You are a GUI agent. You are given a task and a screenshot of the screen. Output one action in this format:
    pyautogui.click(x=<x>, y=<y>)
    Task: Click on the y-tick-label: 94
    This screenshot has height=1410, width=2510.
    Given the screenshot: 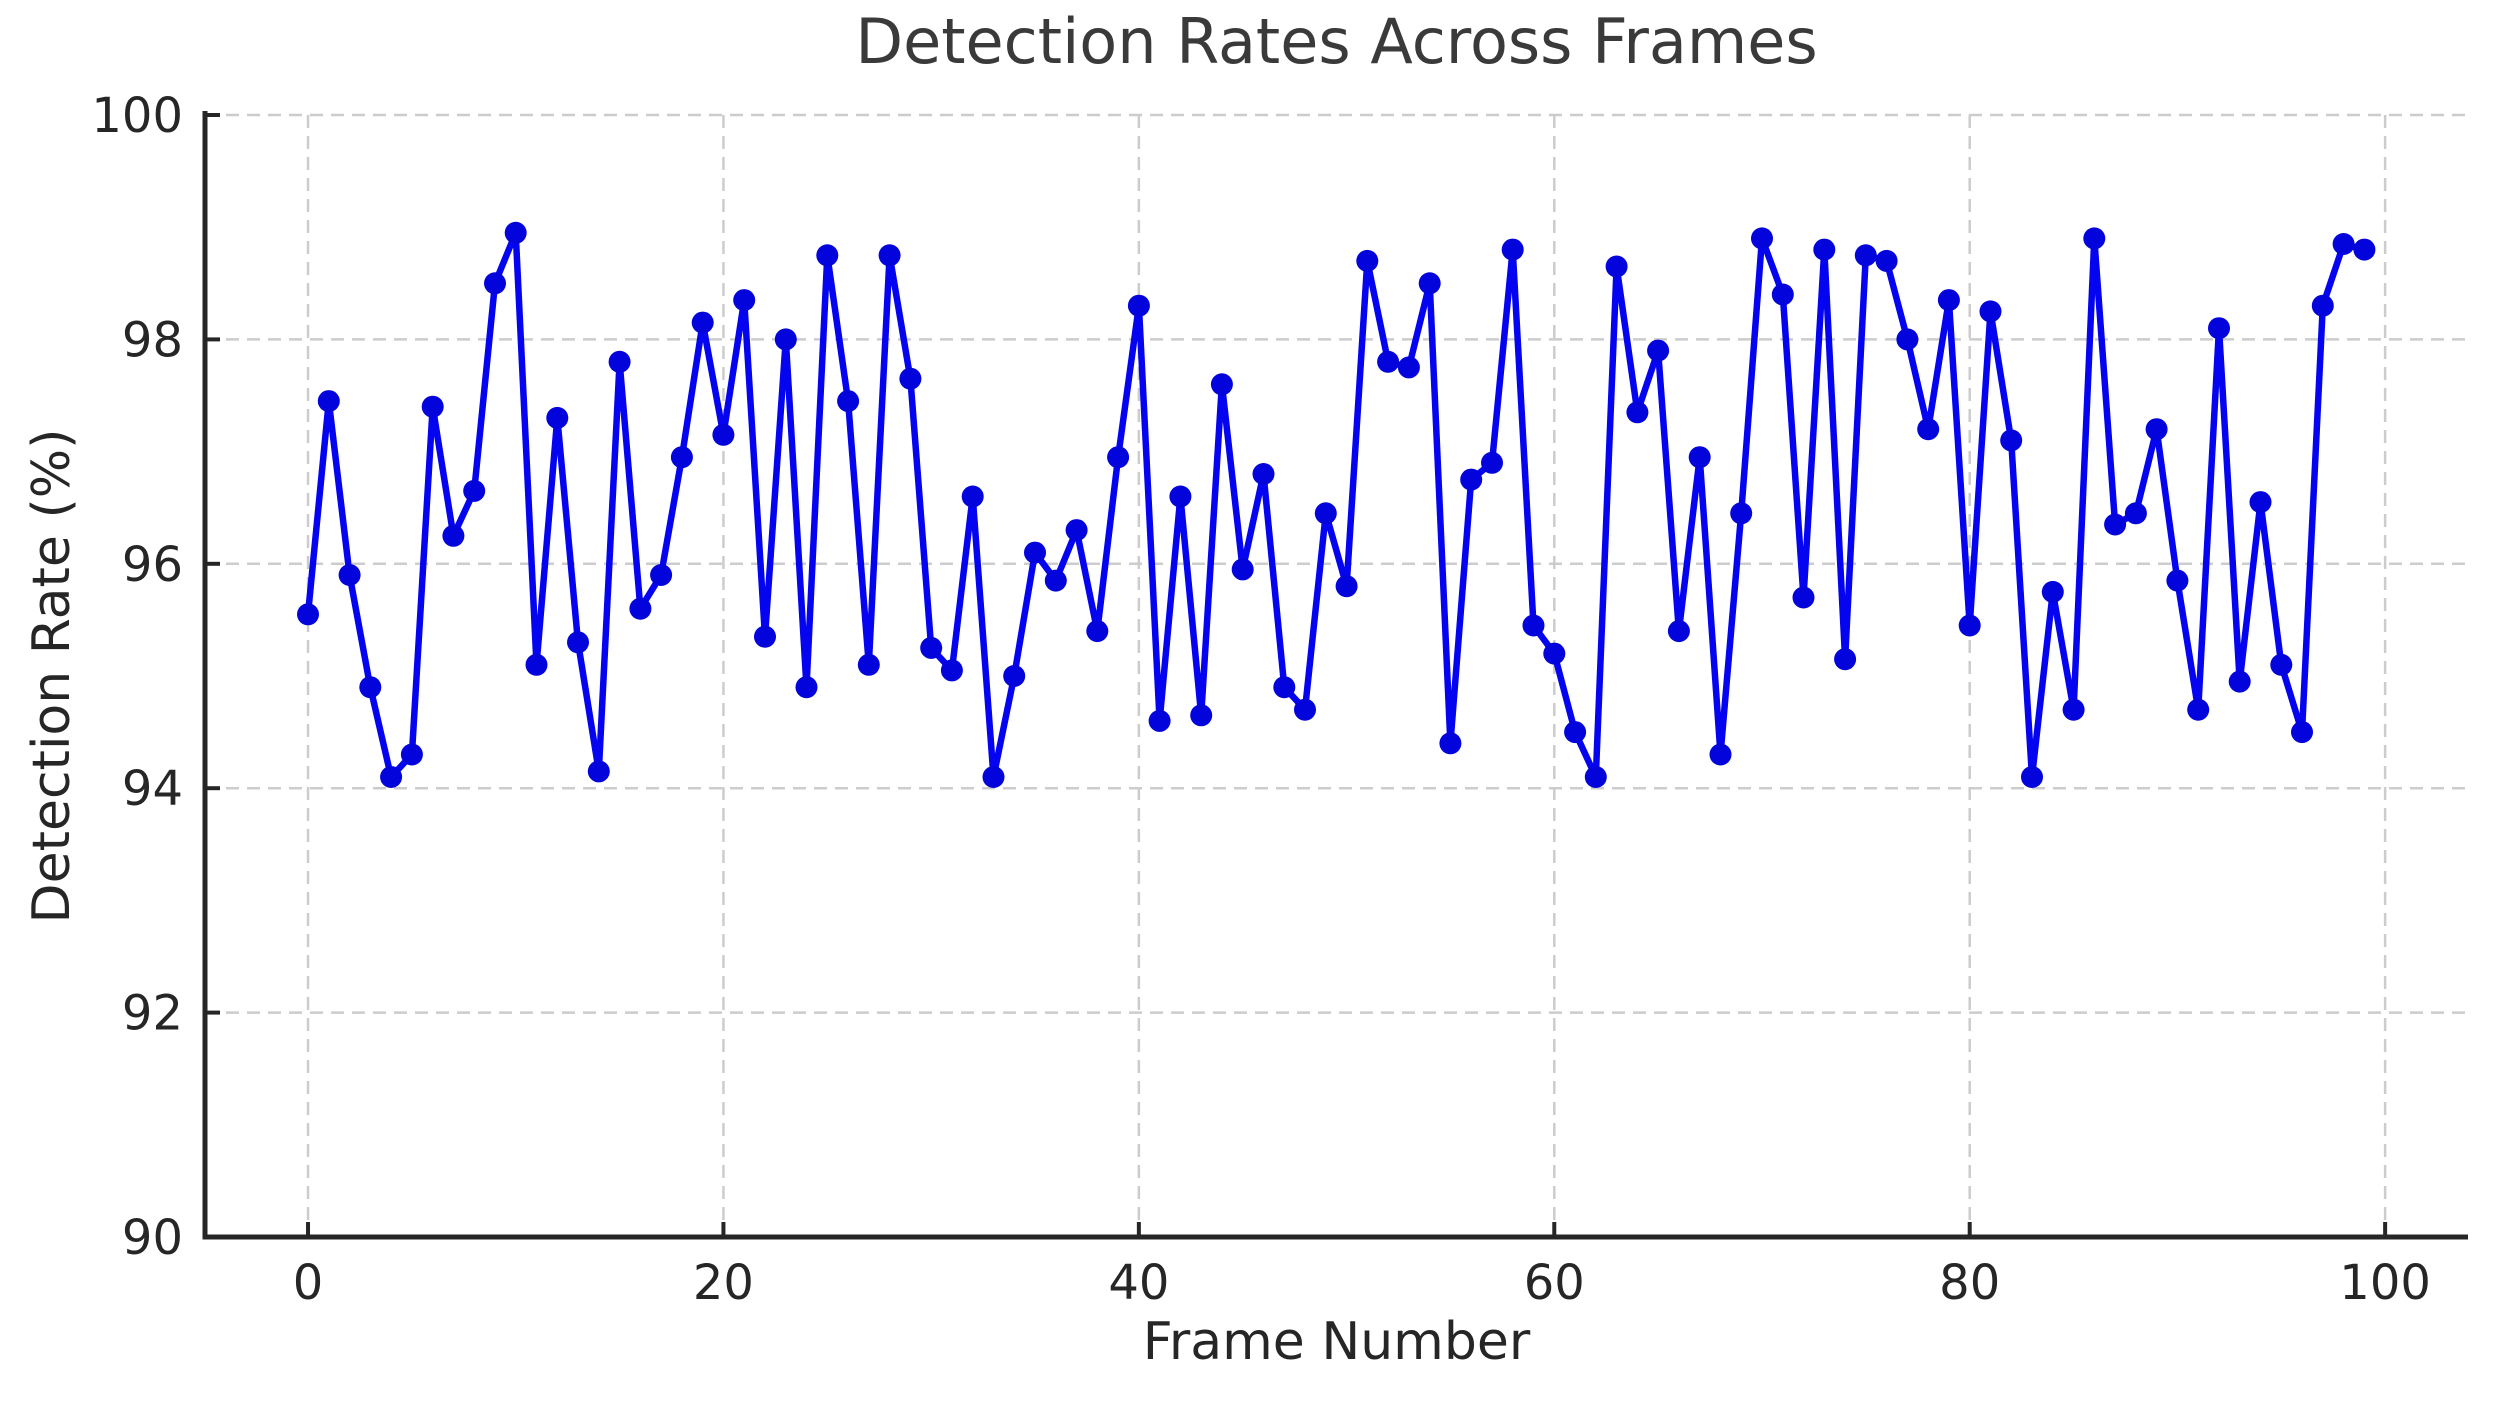 What is the action you would take?
    pyautogui.click(x=152, y=789)
    